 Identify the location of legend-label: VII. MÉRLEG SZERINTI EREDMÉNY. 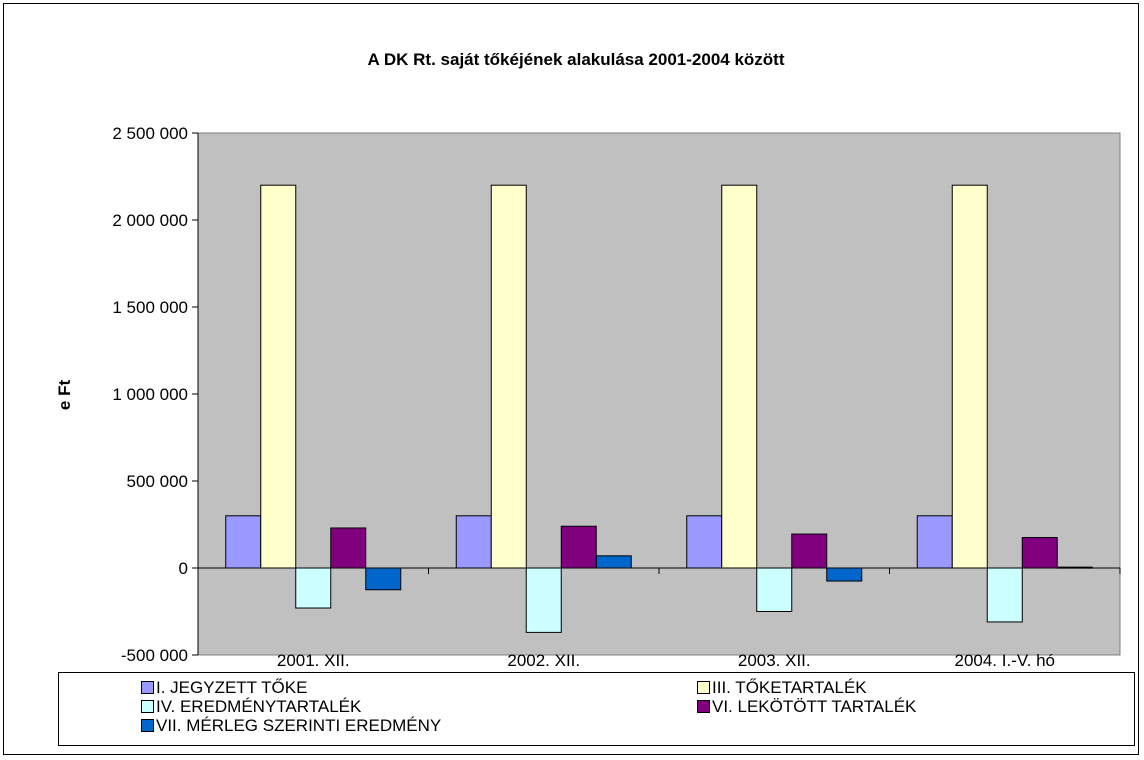
(299, 725).